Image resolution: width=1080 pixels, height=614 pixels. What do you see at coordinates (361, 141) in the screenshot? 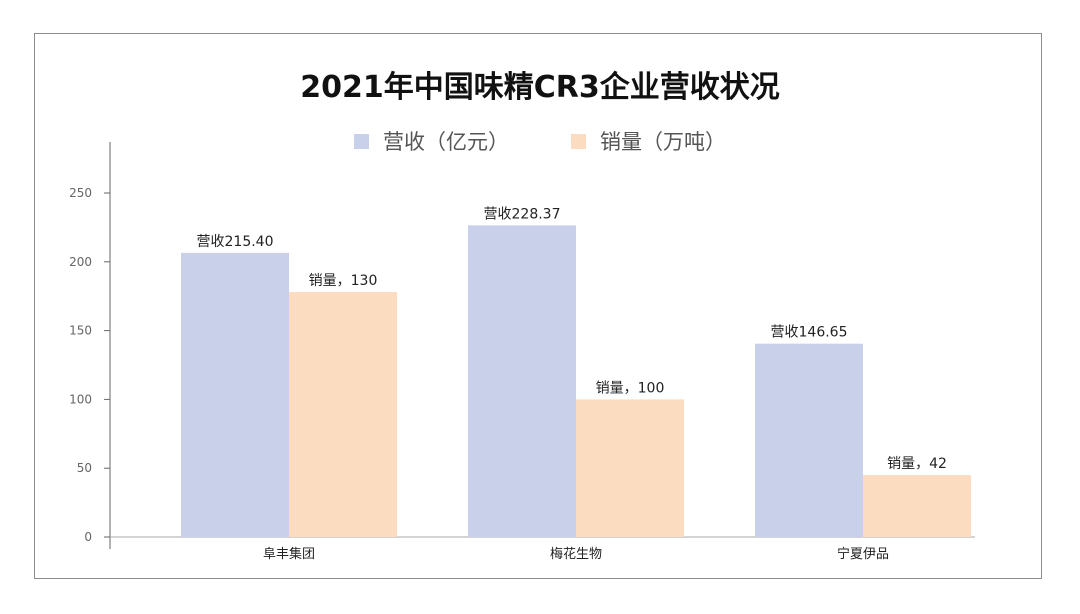
I see `legend-swatch-revenue` at bounding box center [361, 141].